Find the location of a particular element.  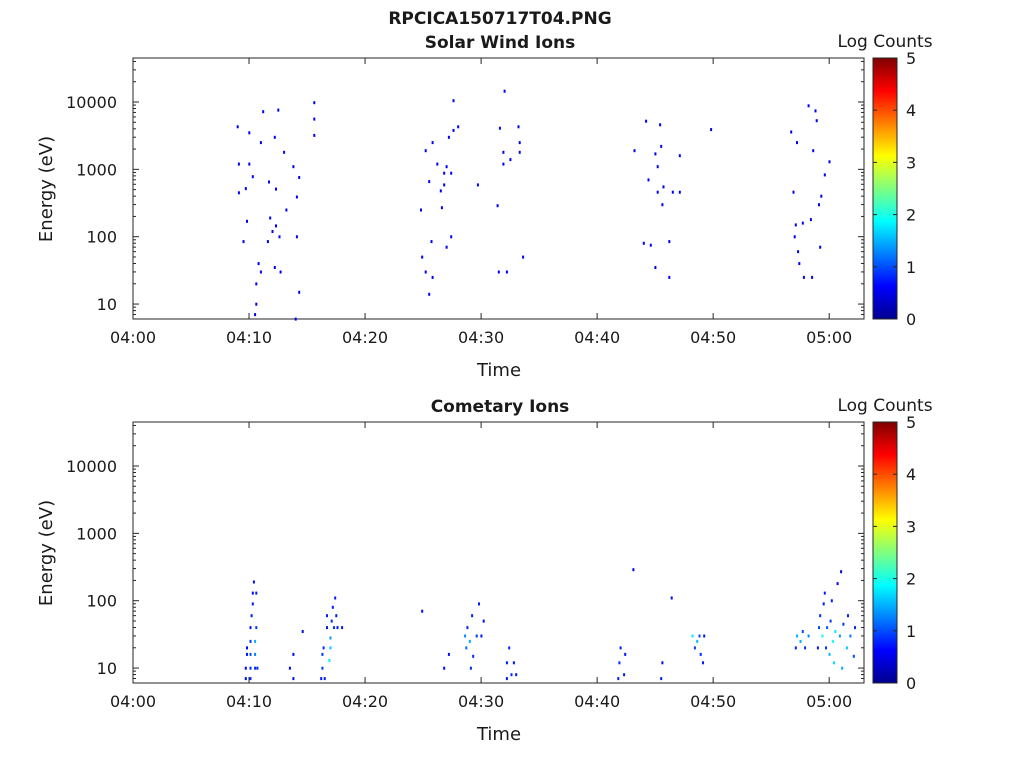

x-tick-label: 05:00 is located at coordinates (829, 701).